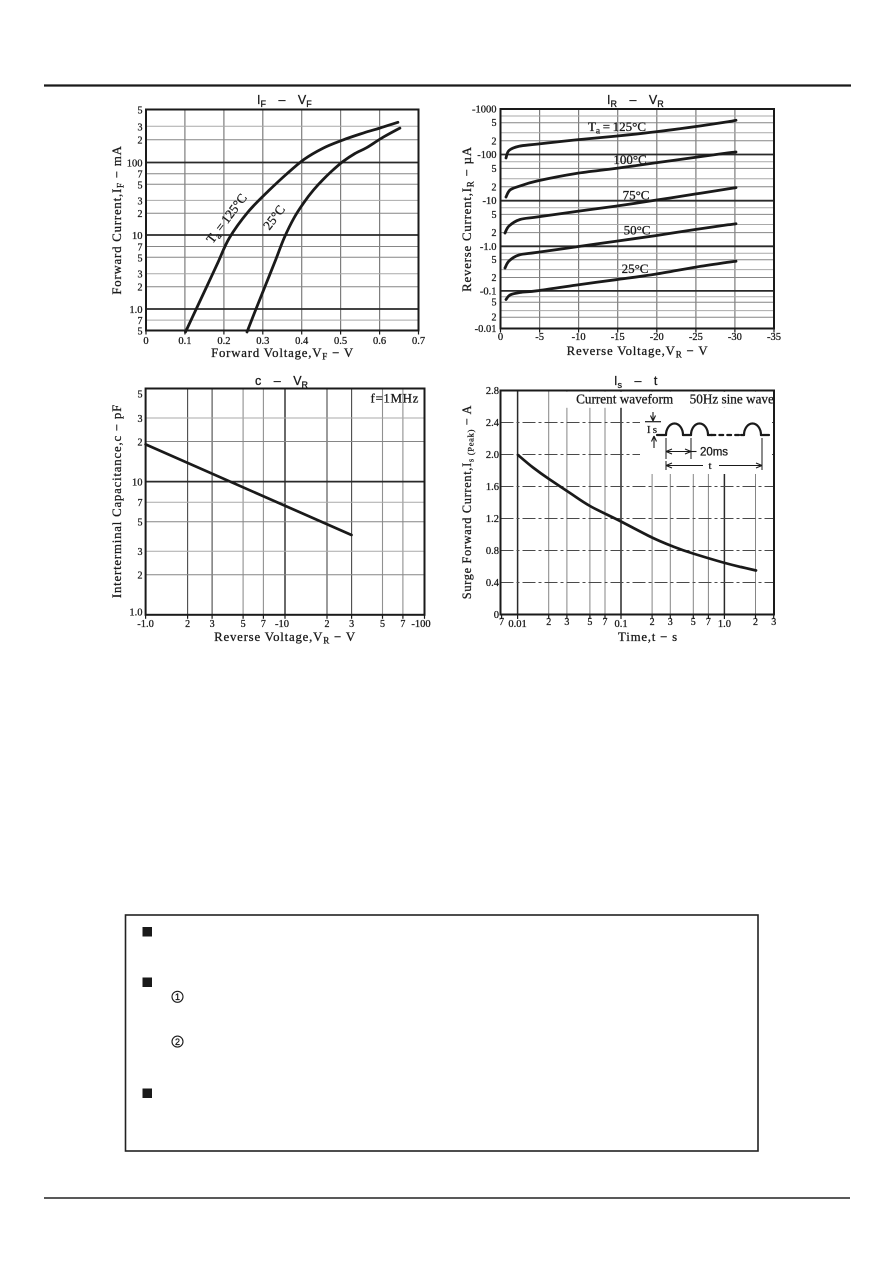 This screenshot has width=893, height=1263. Describe the element at coordinates (774, 337) in the screenshot. I see `svg-text: -35` at that location.